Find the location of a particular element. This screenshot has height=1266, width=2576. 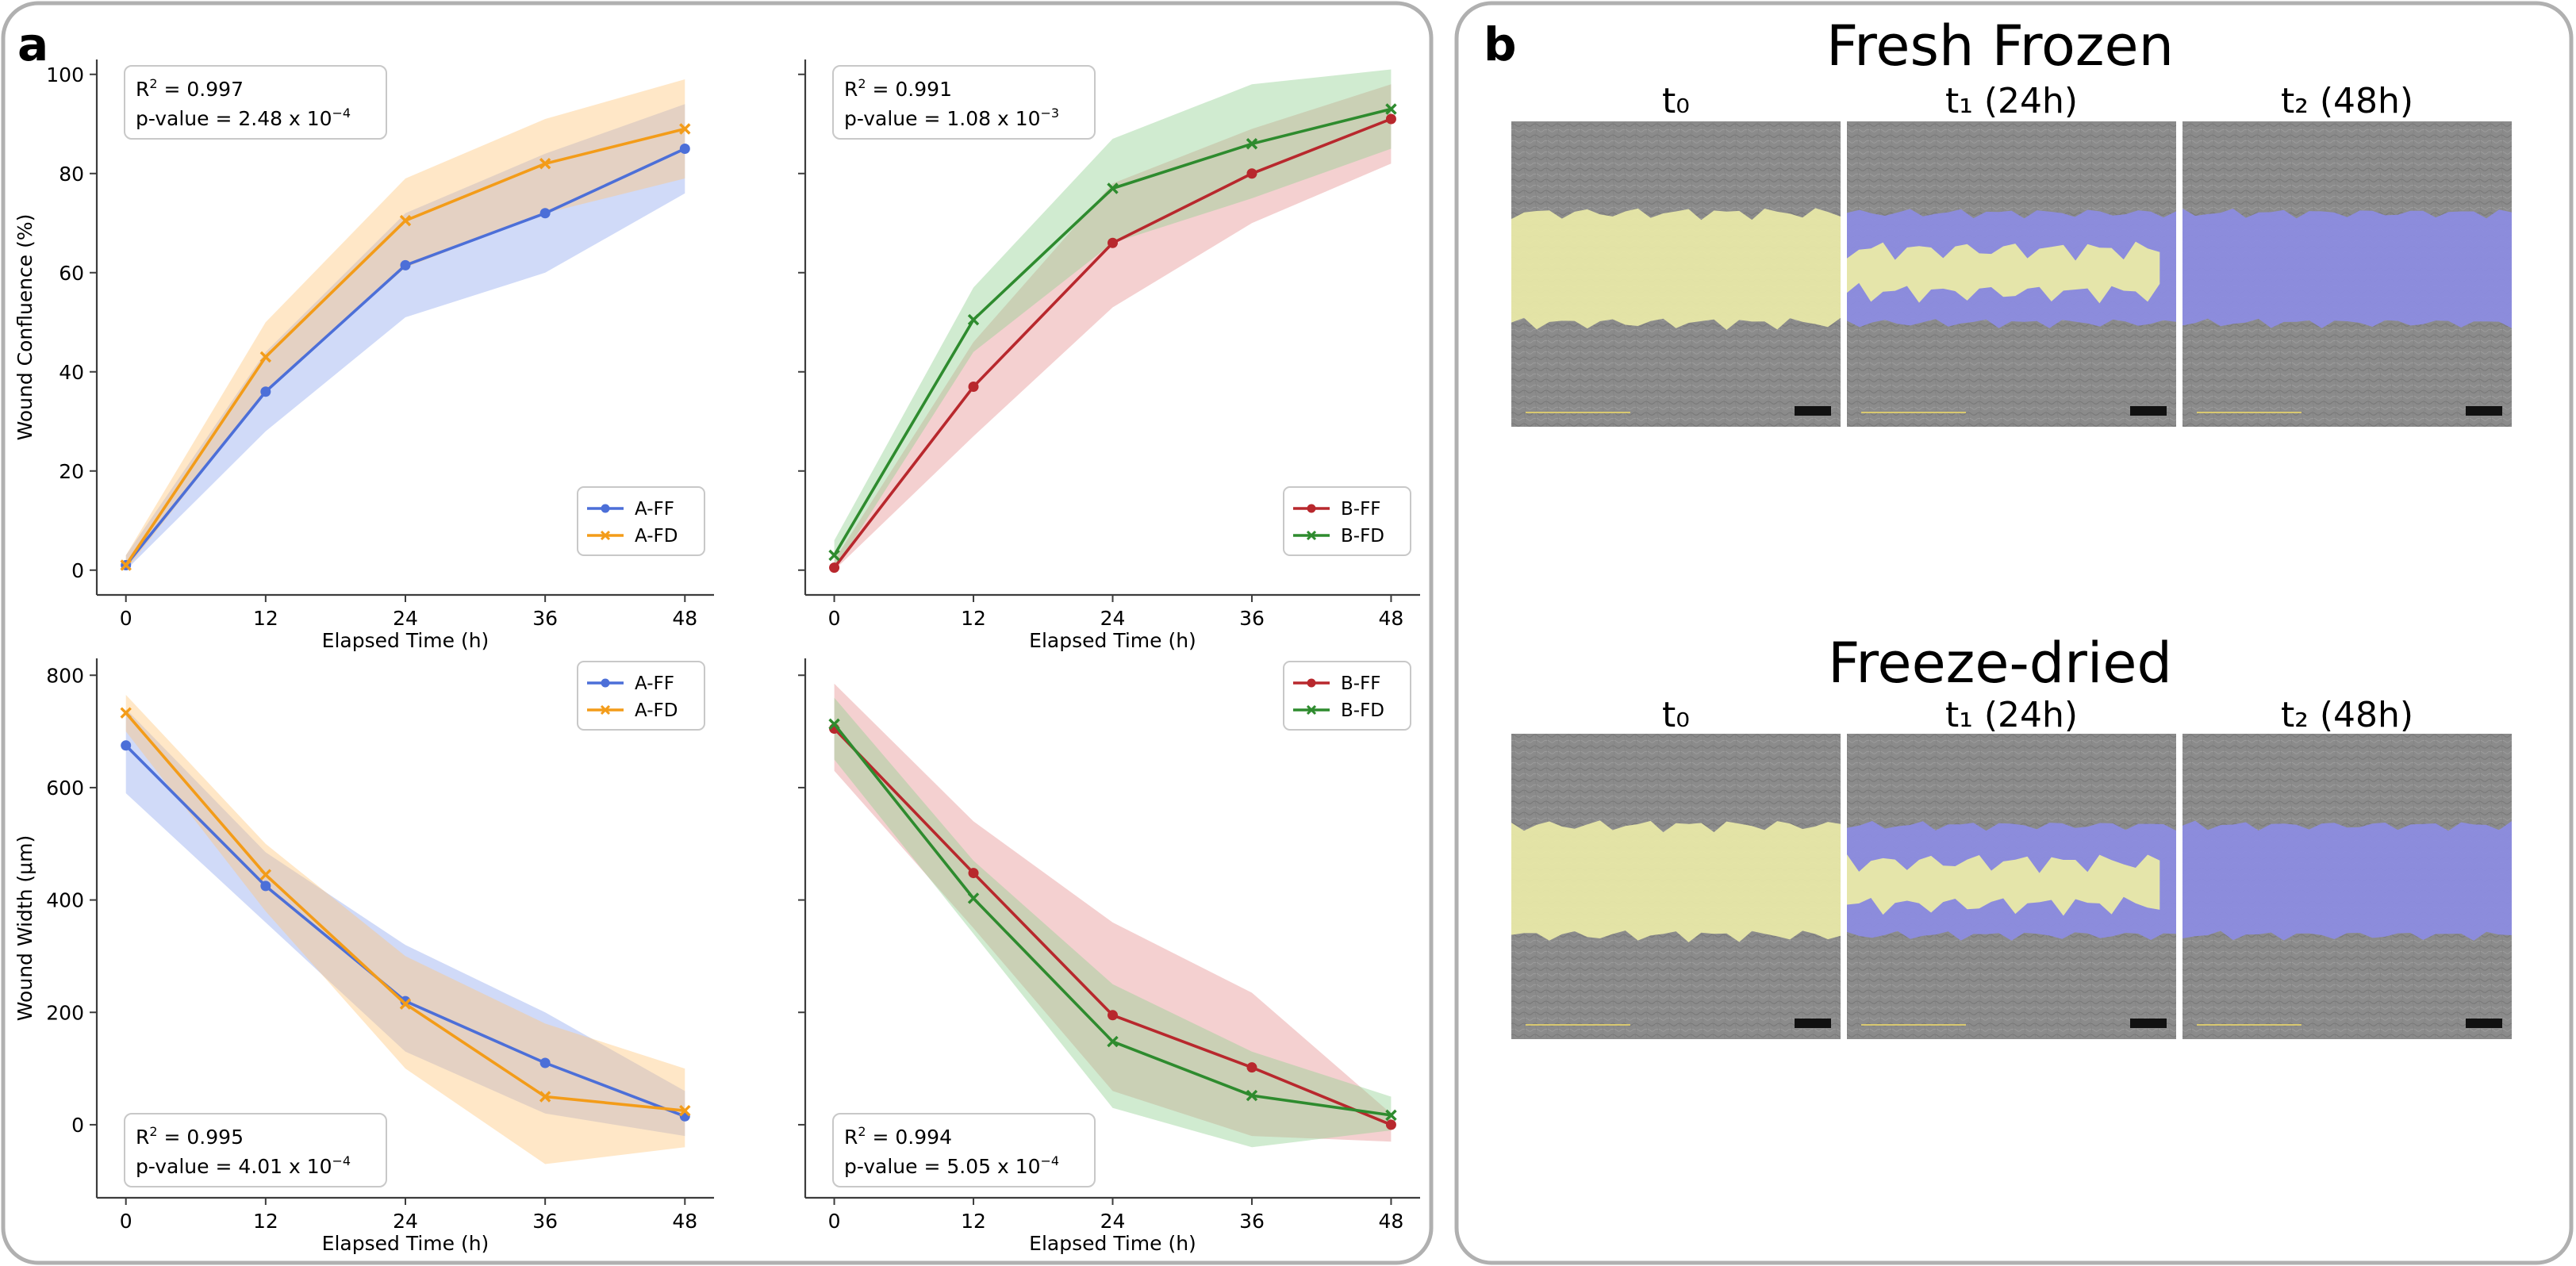

micrograph-row-1: Freeze-dried t₀ t₁ (24h) t₂ (48h) is located at coordinates (2011, 835).